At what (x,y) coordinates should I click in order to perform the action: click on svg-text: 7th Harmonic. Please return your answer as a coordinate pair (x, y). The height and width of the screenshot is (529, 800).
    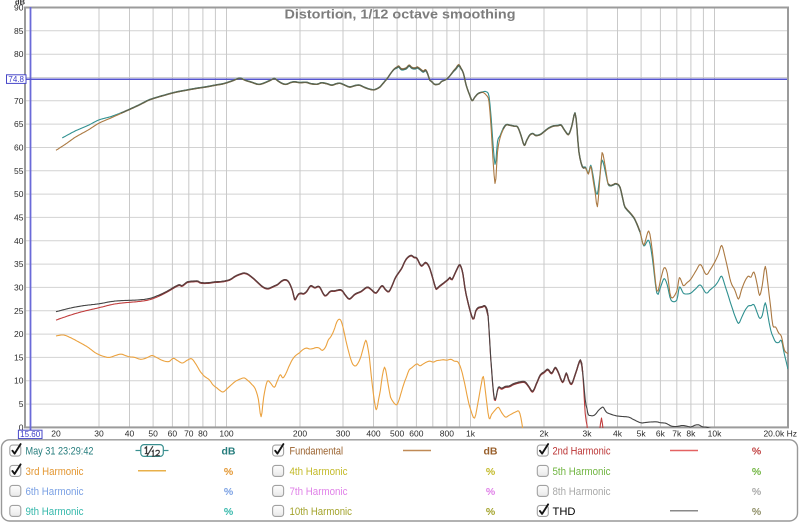
    Looking at the image, I should click on (319, 492).